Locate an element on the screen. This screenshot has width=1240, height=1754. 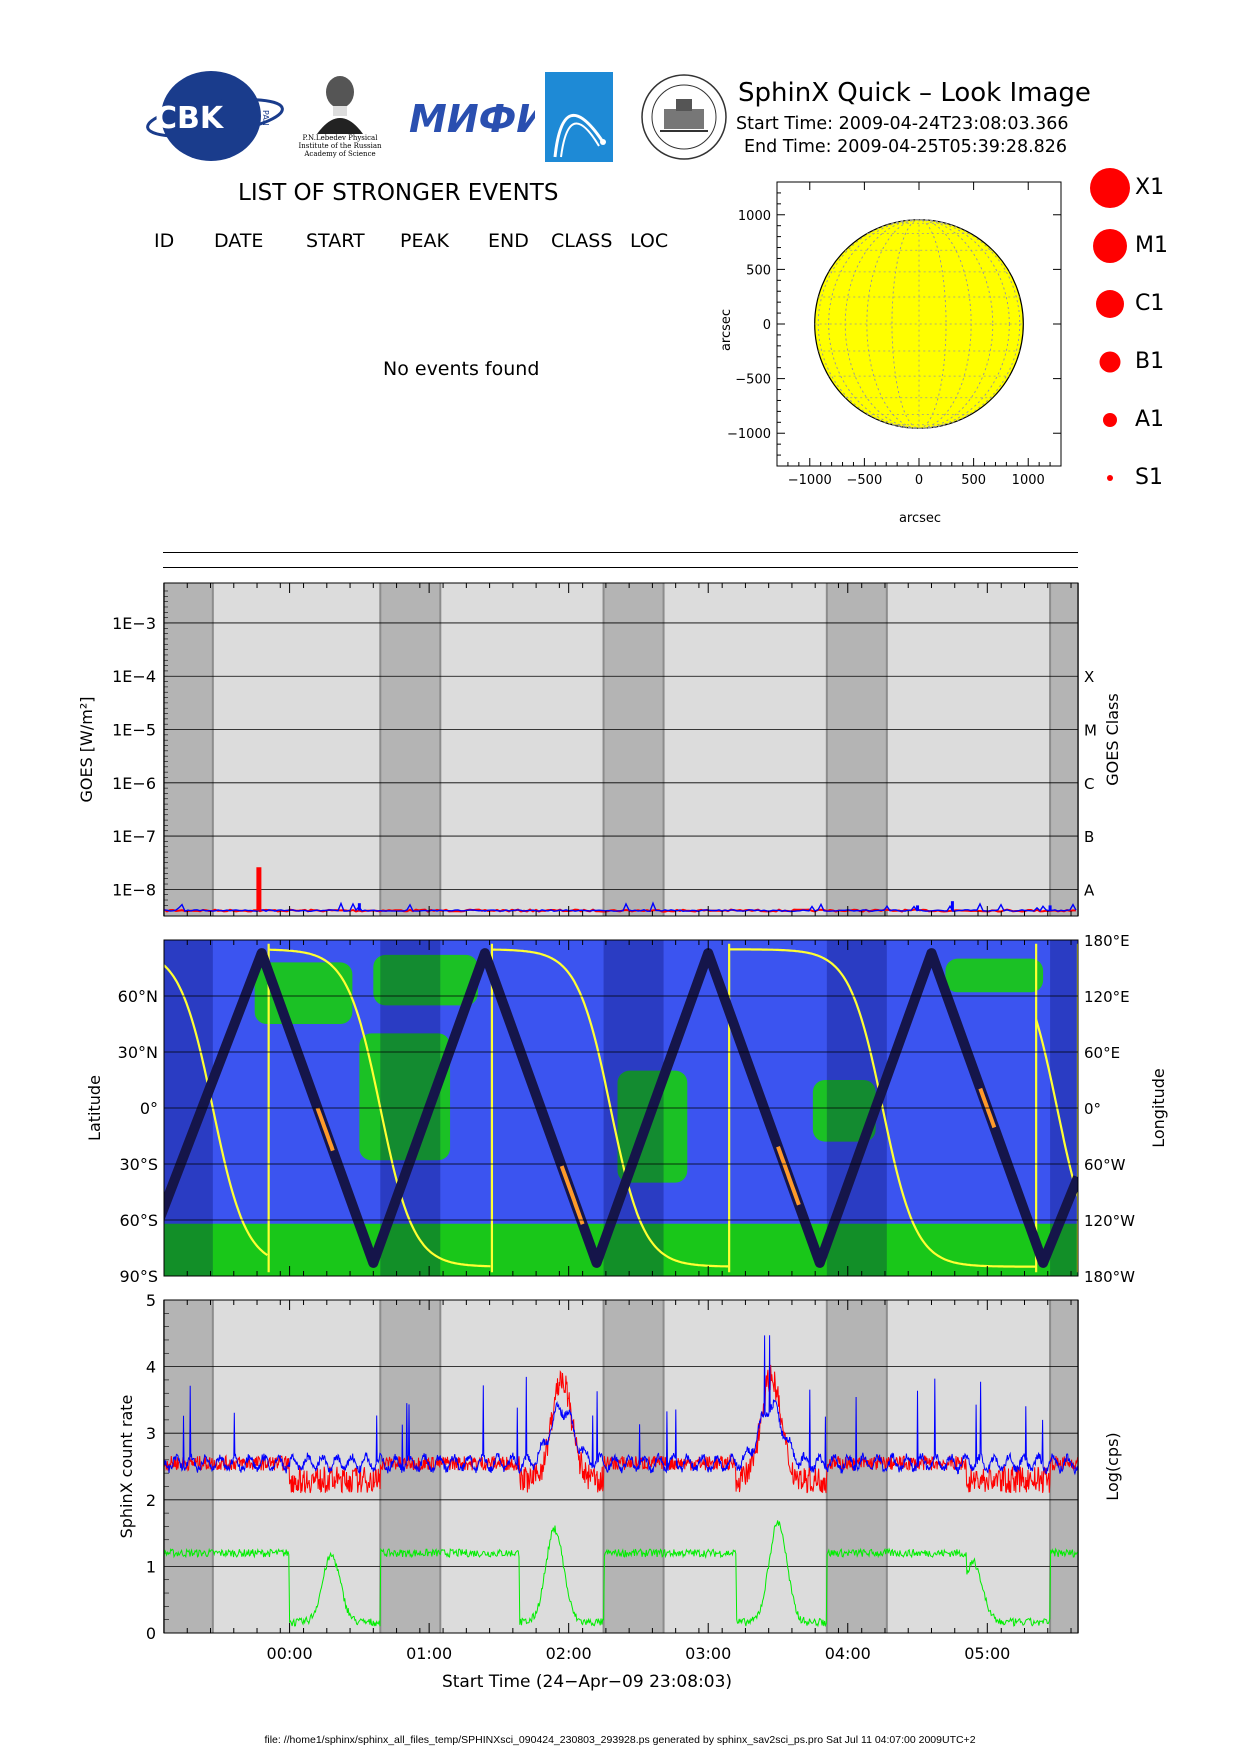
count-green-line is located at coordinates (621, 1574).